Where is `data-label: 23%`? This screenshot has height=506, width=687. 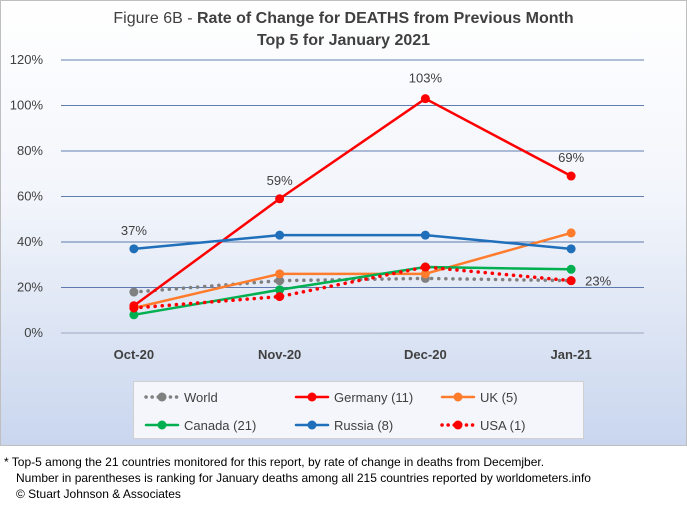 data-label: 23% is located at coordinates (598, 281).